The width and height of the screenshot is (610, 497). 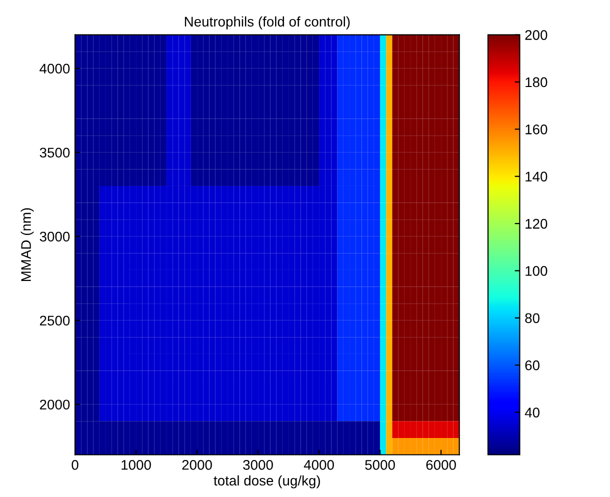 What do you see at coordinates (537, 177) in the screenshot?
I see `color-bar-label: 140` at bounding box center [537, 177].